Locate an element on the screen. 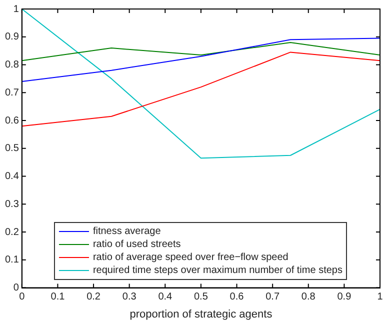 This screenshot has width=386, height=323. y-tick-label: 0.7 is located at coordinates (12, 92).